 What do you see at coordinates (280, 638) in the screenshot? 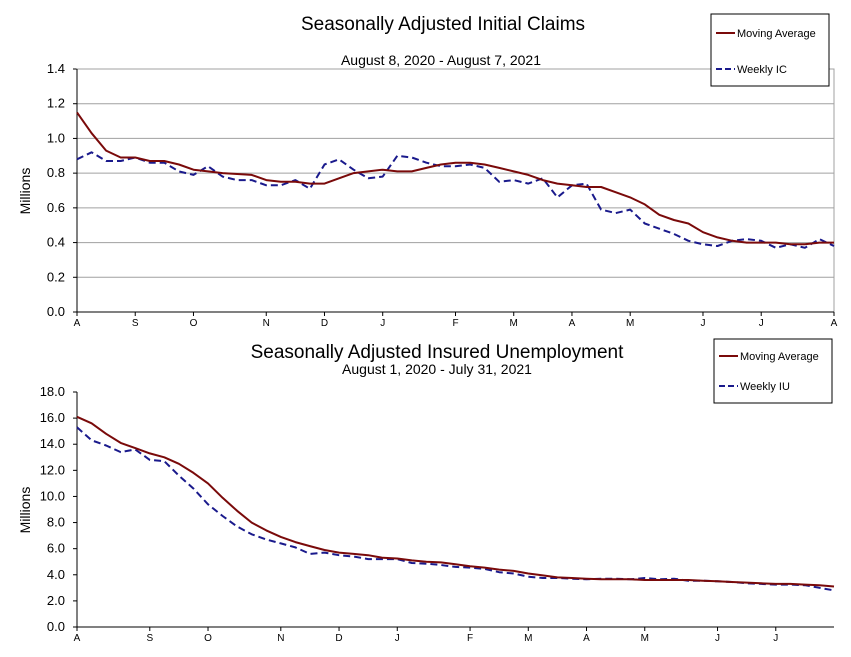
I see `chart2-x-tick-label: N` at bounding box center [280, 638].